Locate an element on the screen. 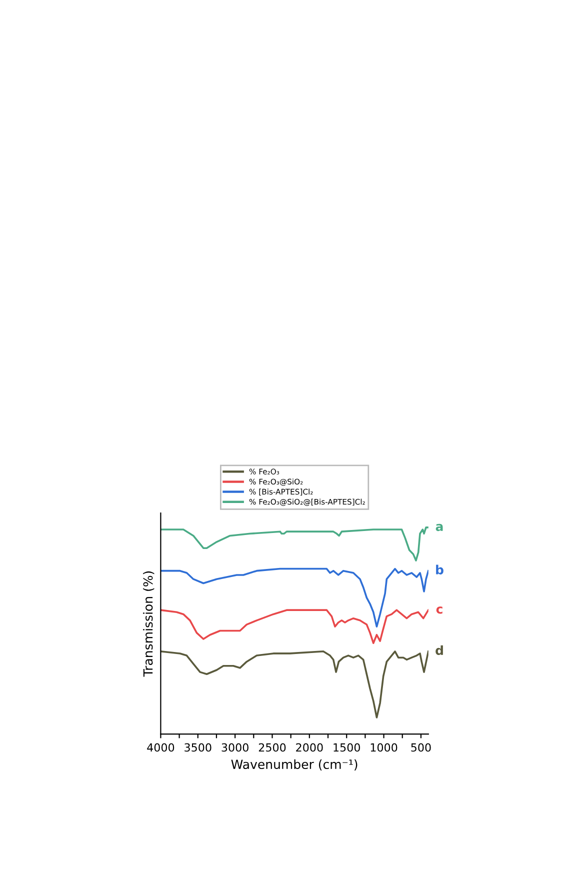 Image resolution: width=585 pixels, height=888 pixels. x-axis-title: Wavenumber (cm⁻¹) is located at coordinates (294, 765).